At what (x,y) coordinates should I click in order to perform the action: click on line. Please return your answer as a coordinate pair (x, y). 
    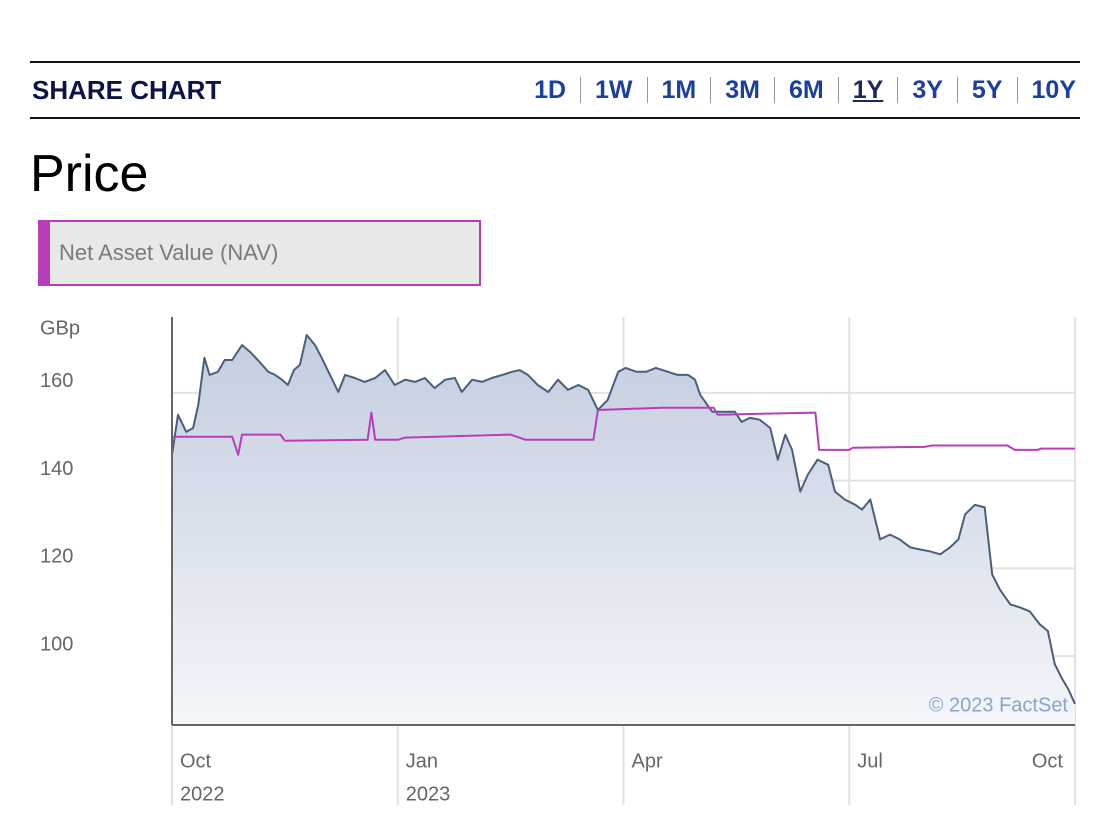
    Looking at the image, I should click on (623, 431).